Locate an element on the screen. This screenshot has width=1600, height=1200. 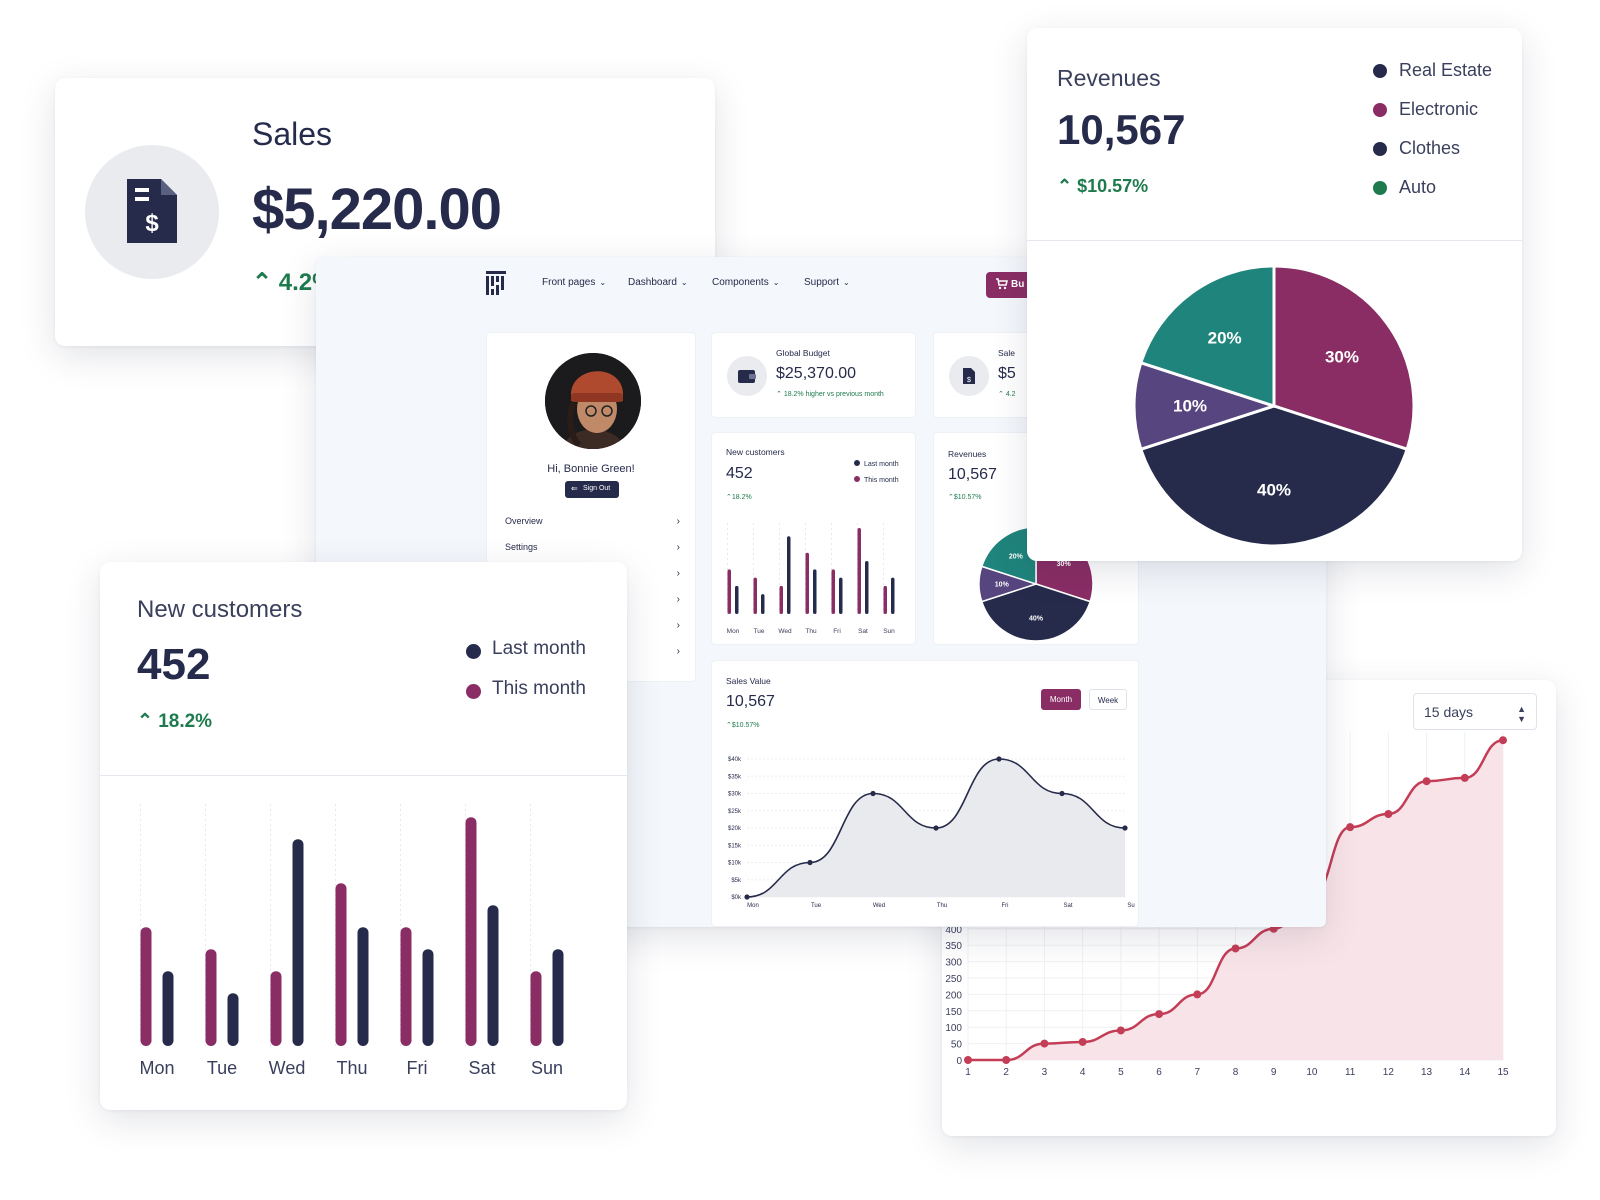
nav-support: Support ⌄ is located at coordinates (827, 282).